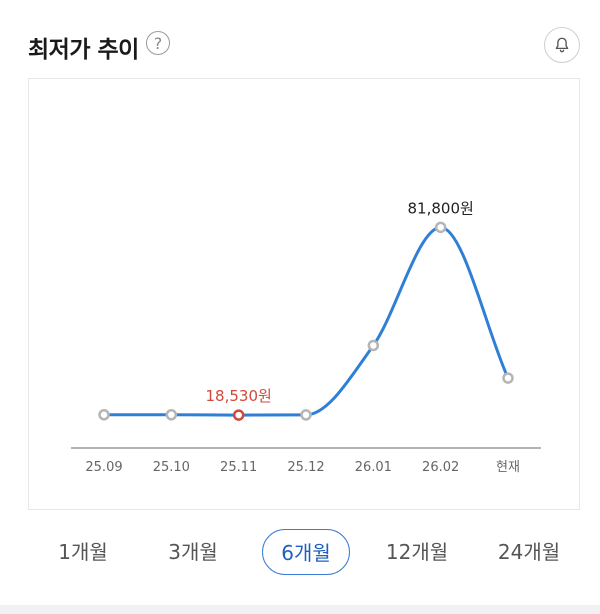 The image size is (600, 614). Describe the element at coordinates (508, 378) in the screenshot. I see `data-point-현재` at that location.